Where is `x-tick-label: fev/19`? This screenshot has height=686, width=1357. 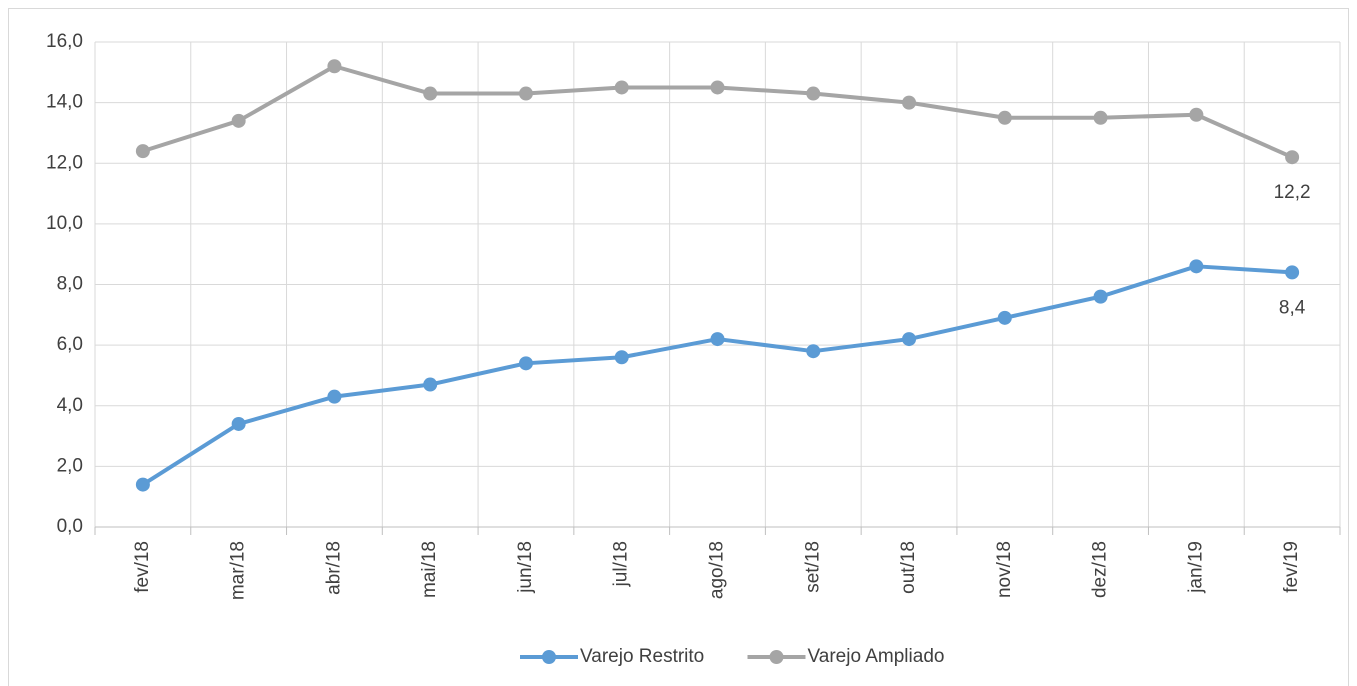 x-tick-label: fev/19 is located at coordinates (1291, 567).